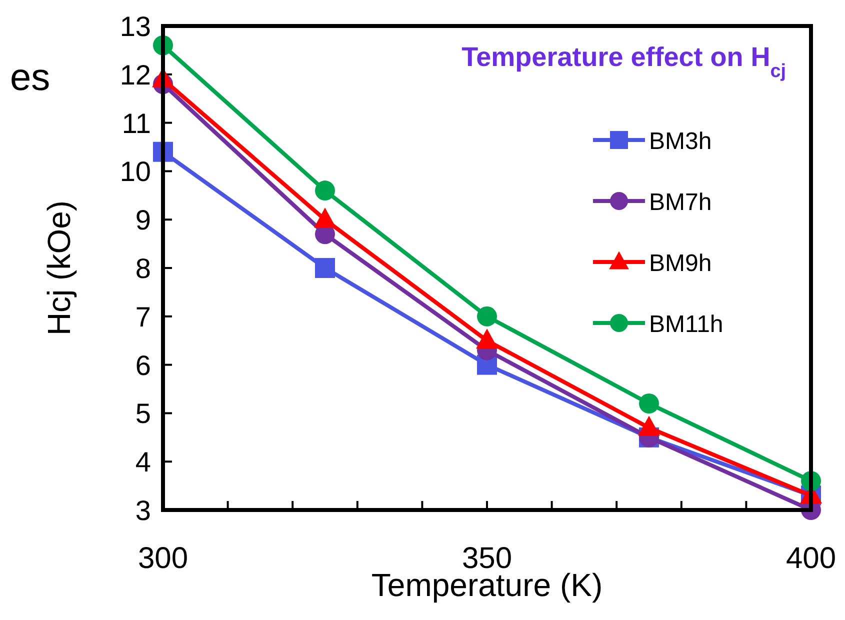 The height and width of the screenshot is (620, 845). I want to click on text: Temperature effect on H$_{cj}$, so click(624, 62).